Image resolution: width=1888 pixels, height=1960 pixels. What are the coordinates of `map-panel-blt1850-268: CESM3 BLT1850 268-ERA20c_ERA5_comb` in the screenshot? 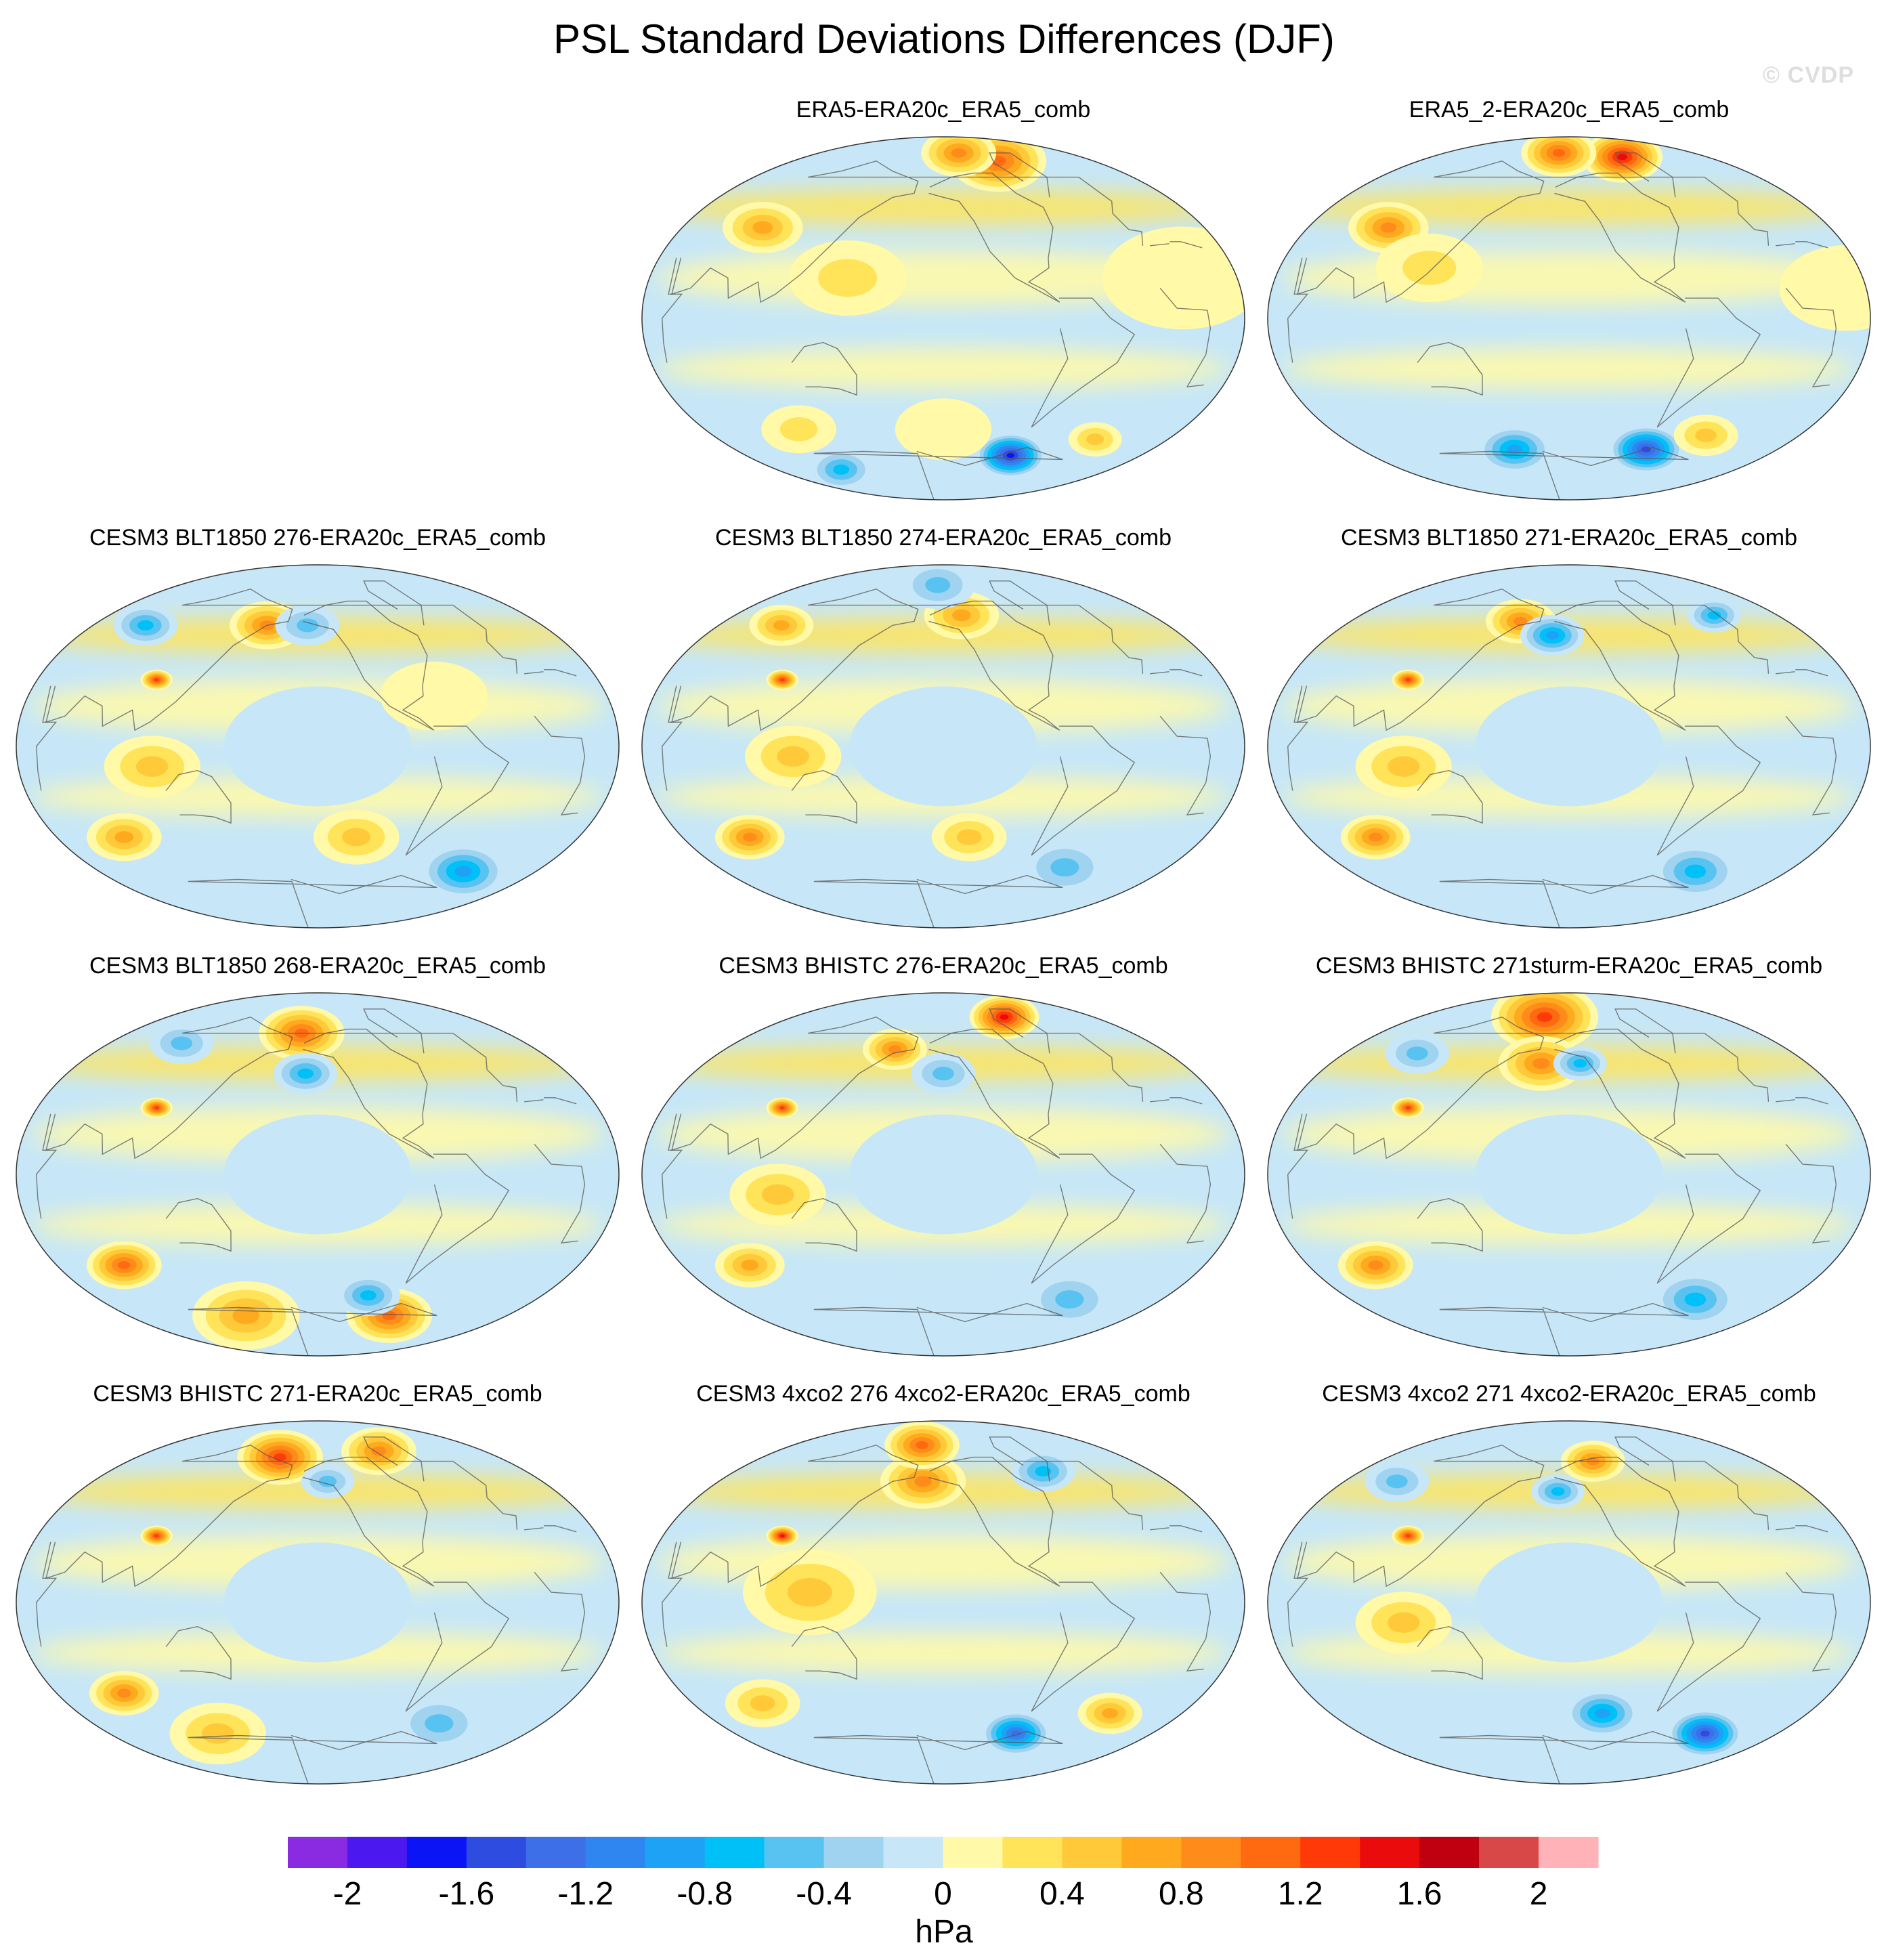 It's located at (317, 1167).